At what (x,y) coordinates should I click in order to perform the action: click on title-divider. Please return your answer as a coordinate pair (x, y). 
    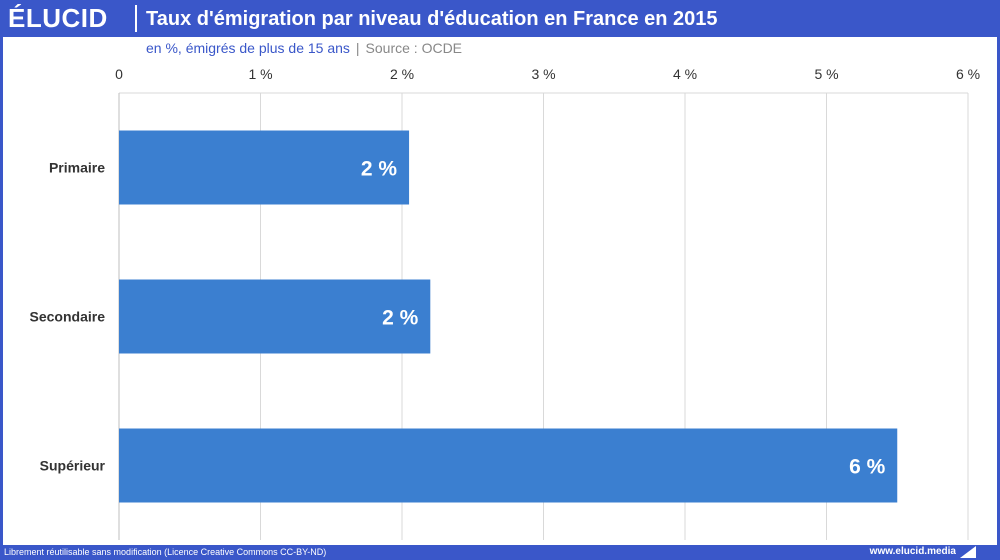
    Looking at the image, I should click on (136, 18).